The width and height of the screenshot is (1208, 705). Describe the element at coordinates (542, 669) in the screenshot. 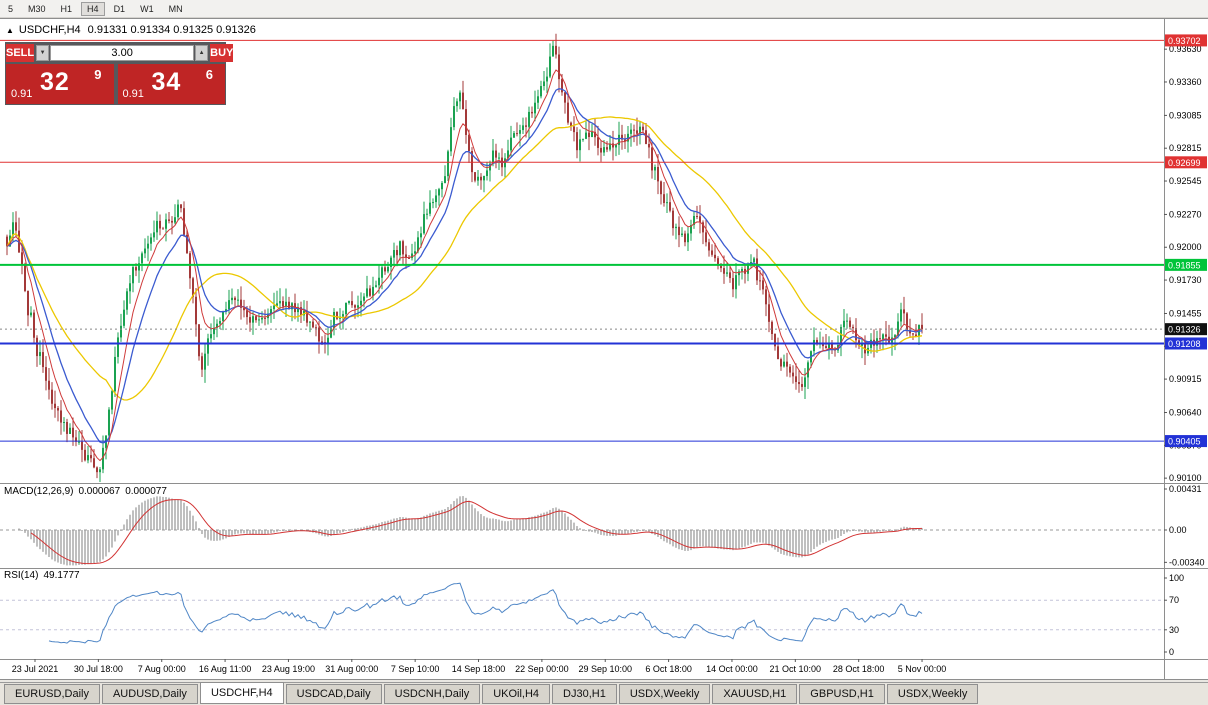

I see `svg-text: 22 Sep 00:00` at that location.